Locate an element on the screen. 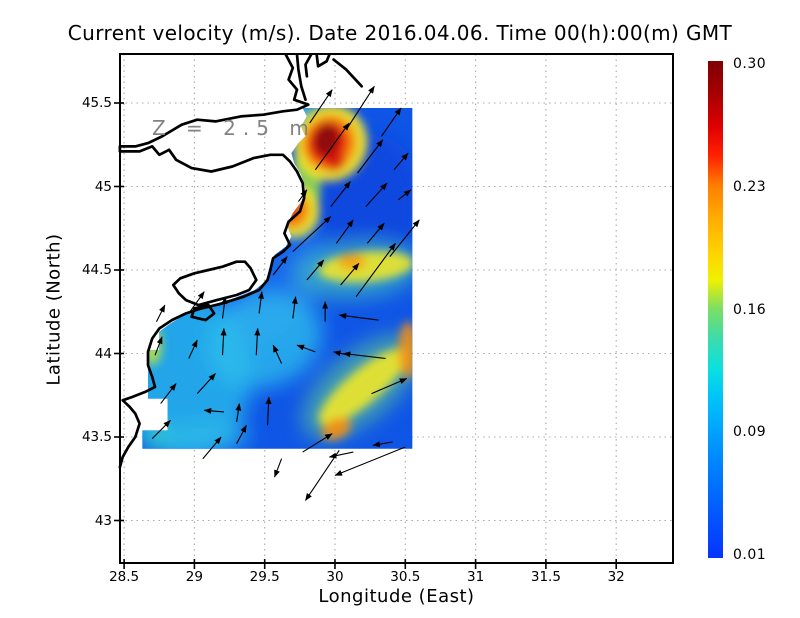 The image size is (800, 618). x-tick-label: 29 is located at coordinates (194, 577).